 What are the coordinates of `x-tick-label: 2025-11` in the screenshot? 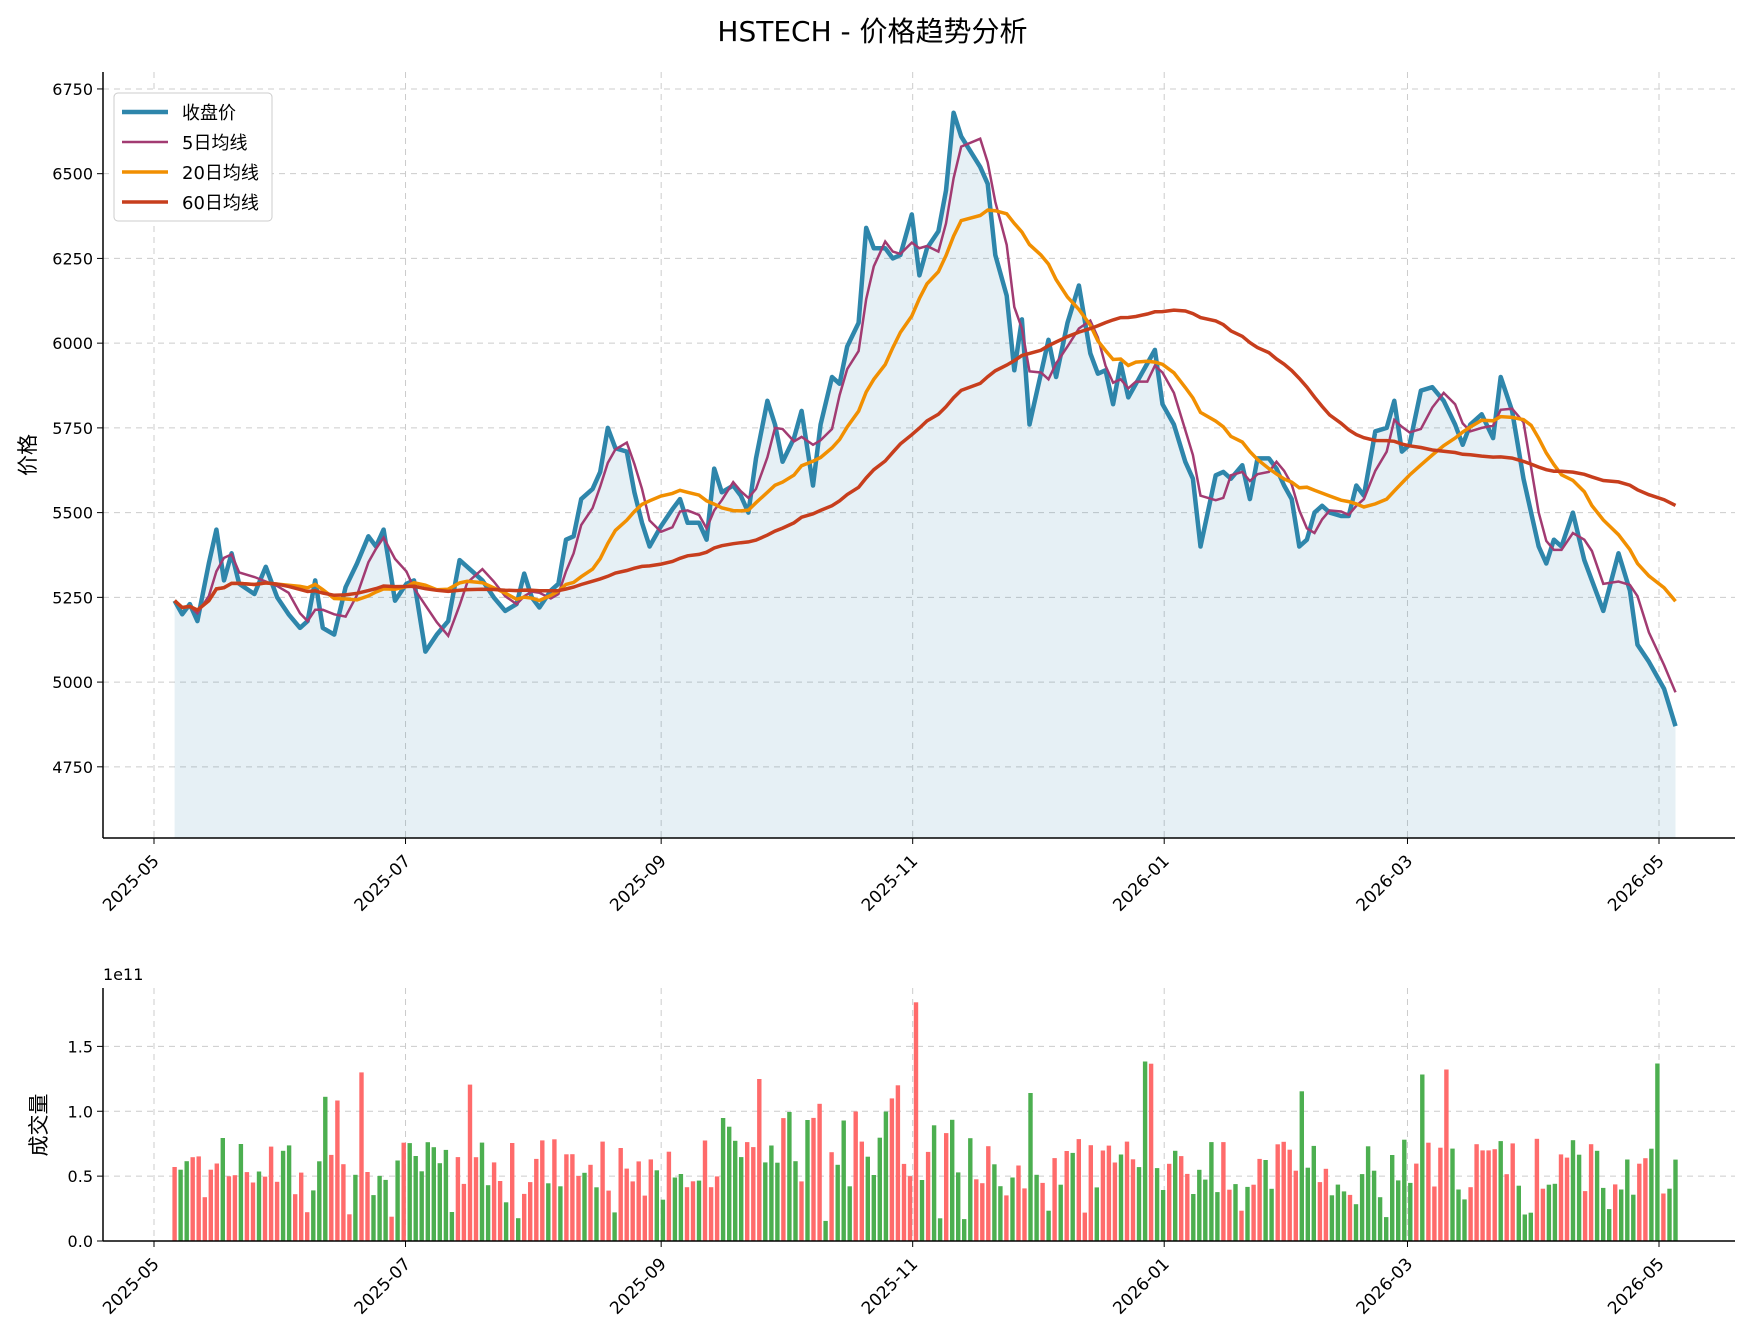 It's located at (890, 1286).